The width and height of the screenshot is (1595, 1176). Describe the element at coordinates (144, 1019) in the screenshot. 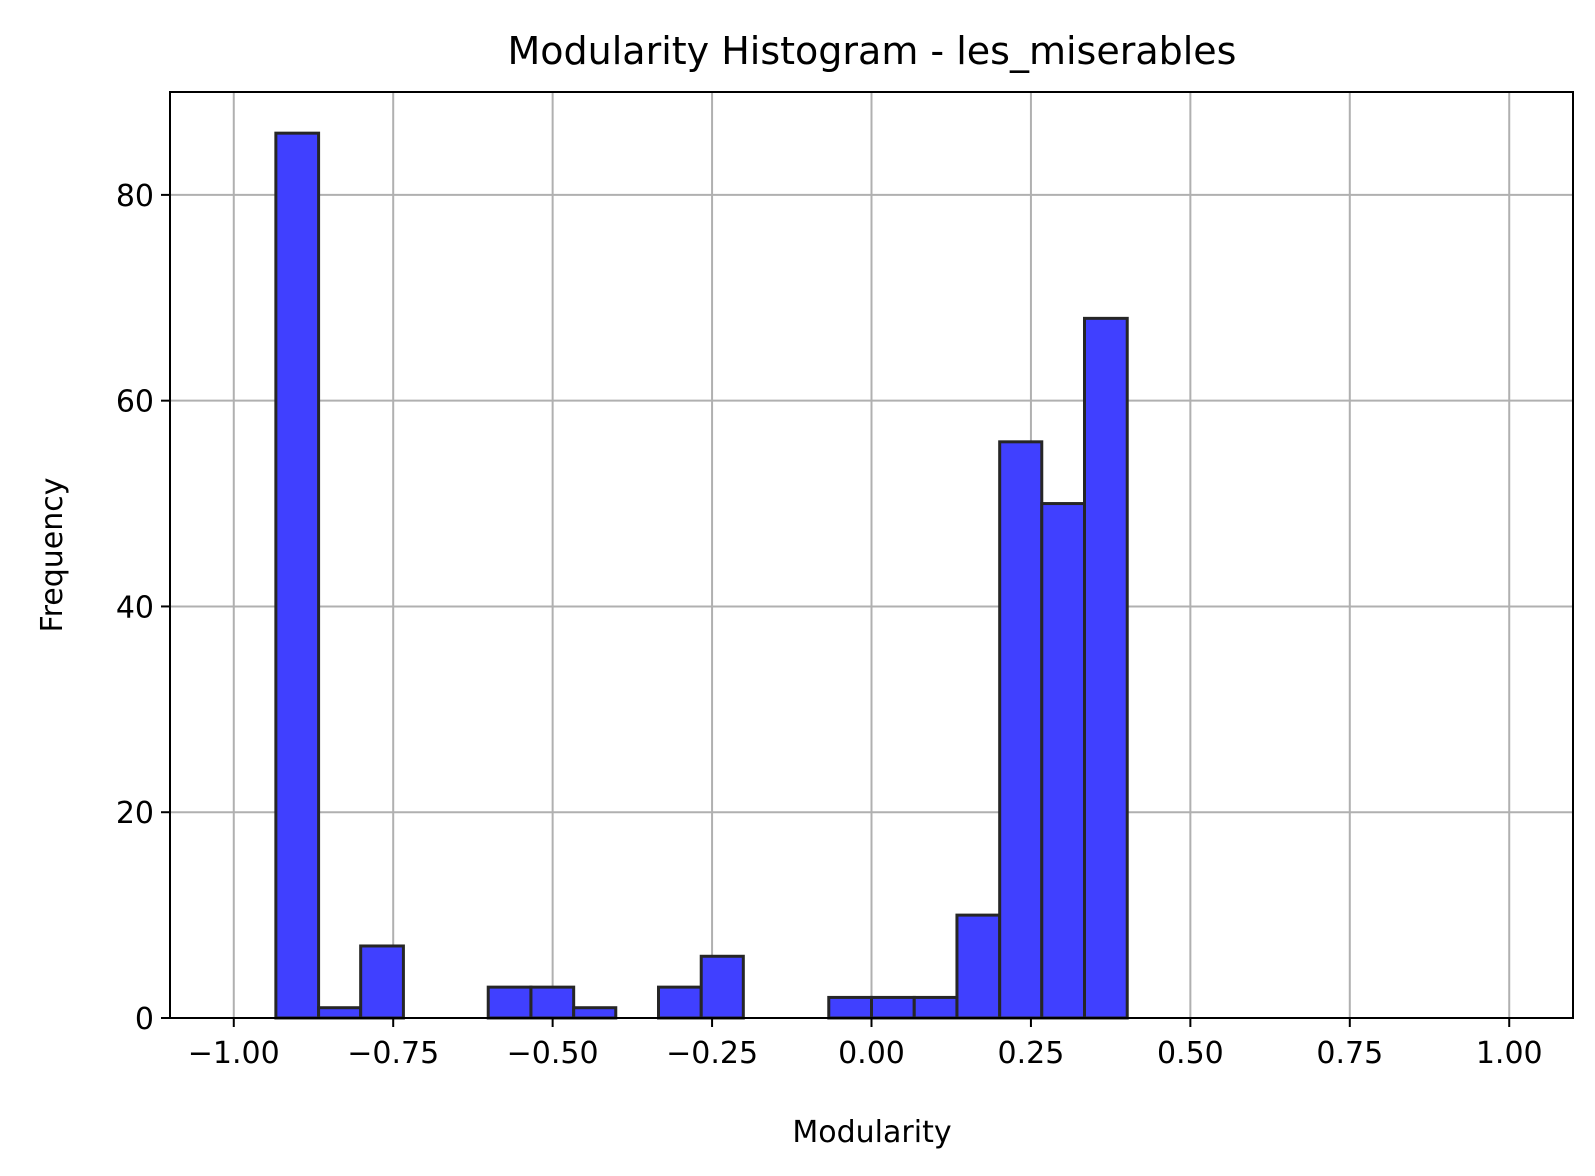

I see `y-tick-label-0: 0` at that location.